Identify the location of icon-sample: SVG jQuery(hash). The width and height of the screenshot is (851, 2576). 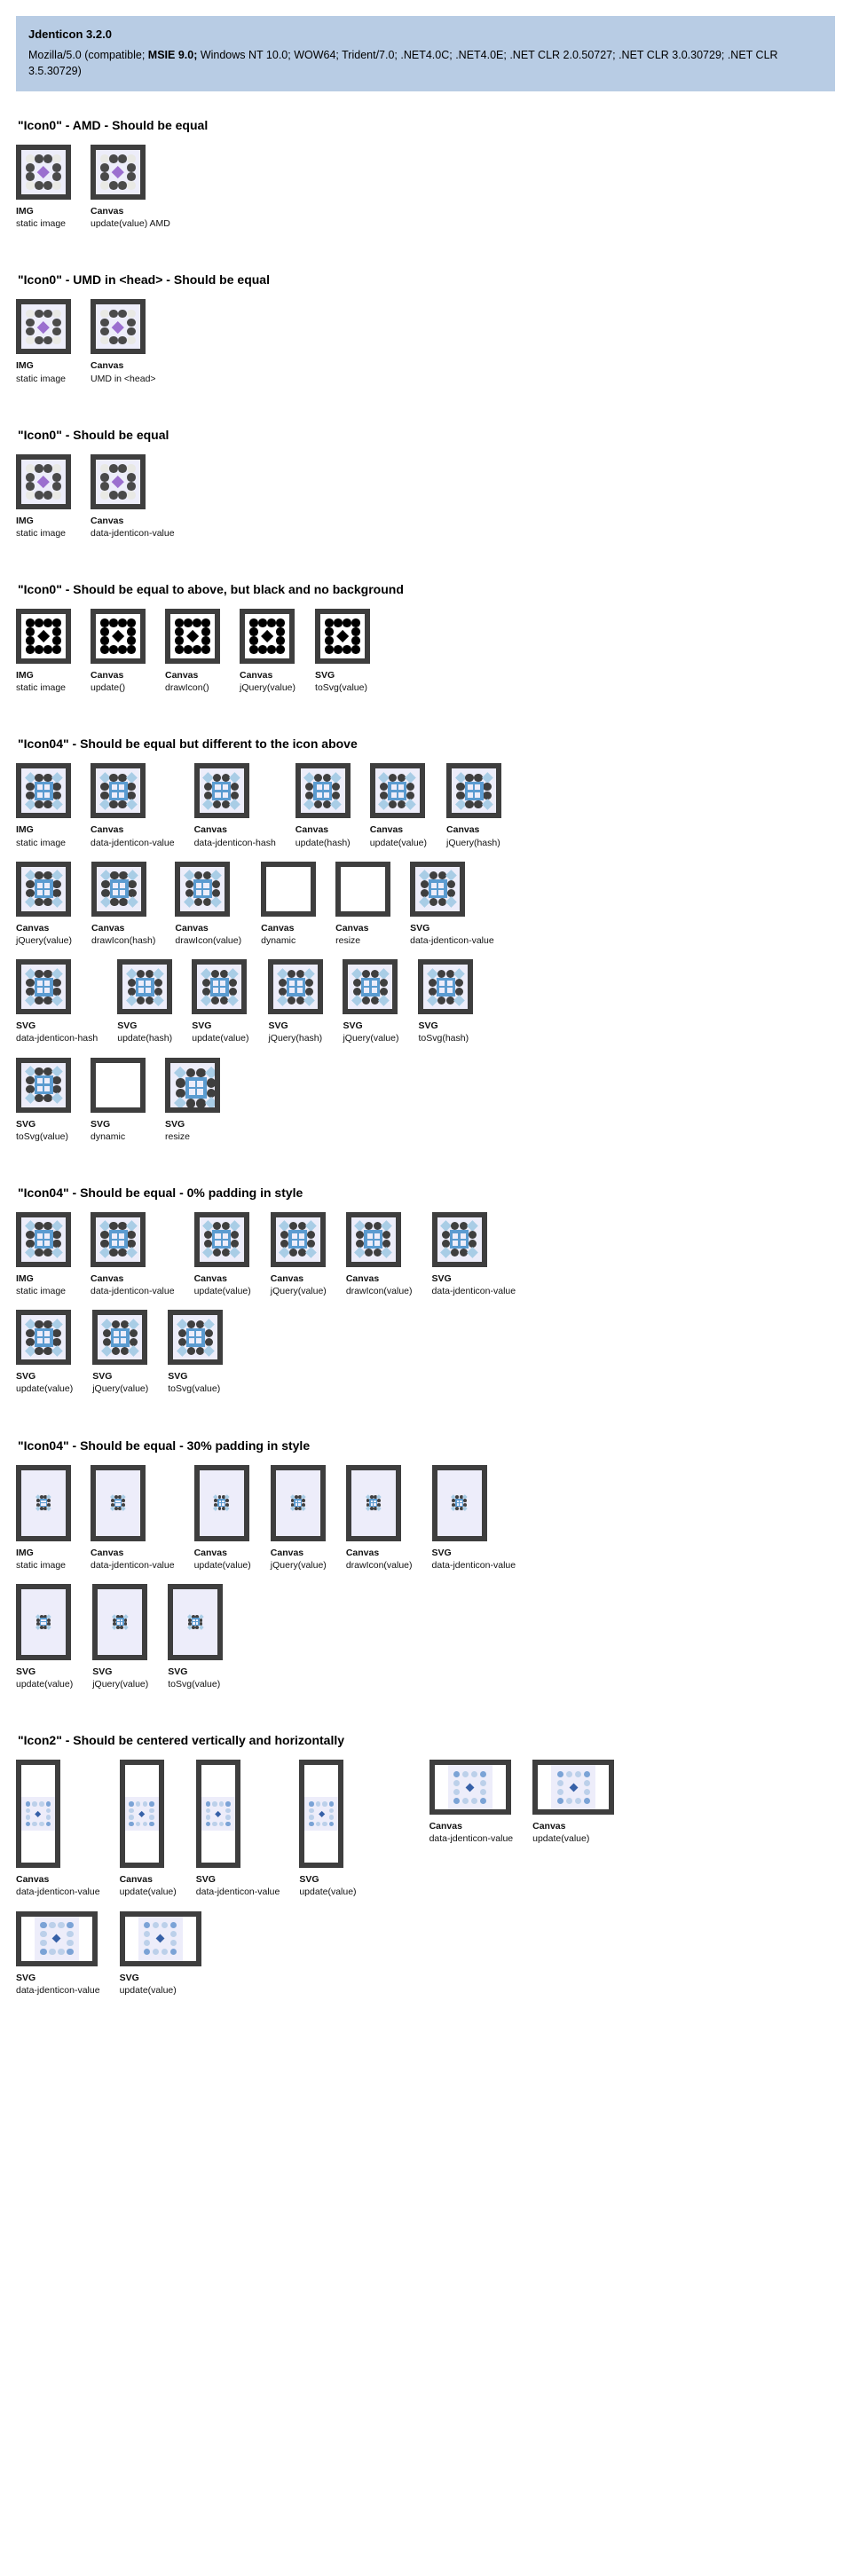
(296, 1002).